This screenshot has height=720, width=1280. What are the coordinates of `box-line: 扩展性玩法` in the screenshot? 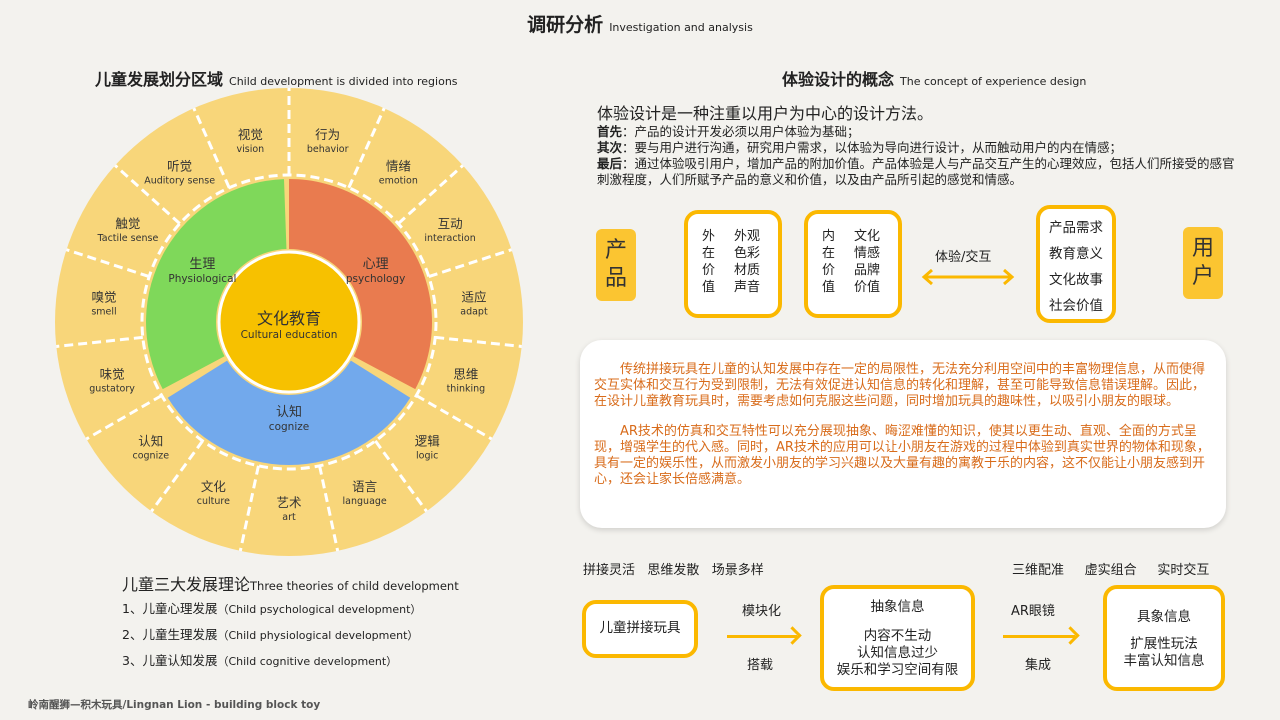 It's located at (1164, 644).